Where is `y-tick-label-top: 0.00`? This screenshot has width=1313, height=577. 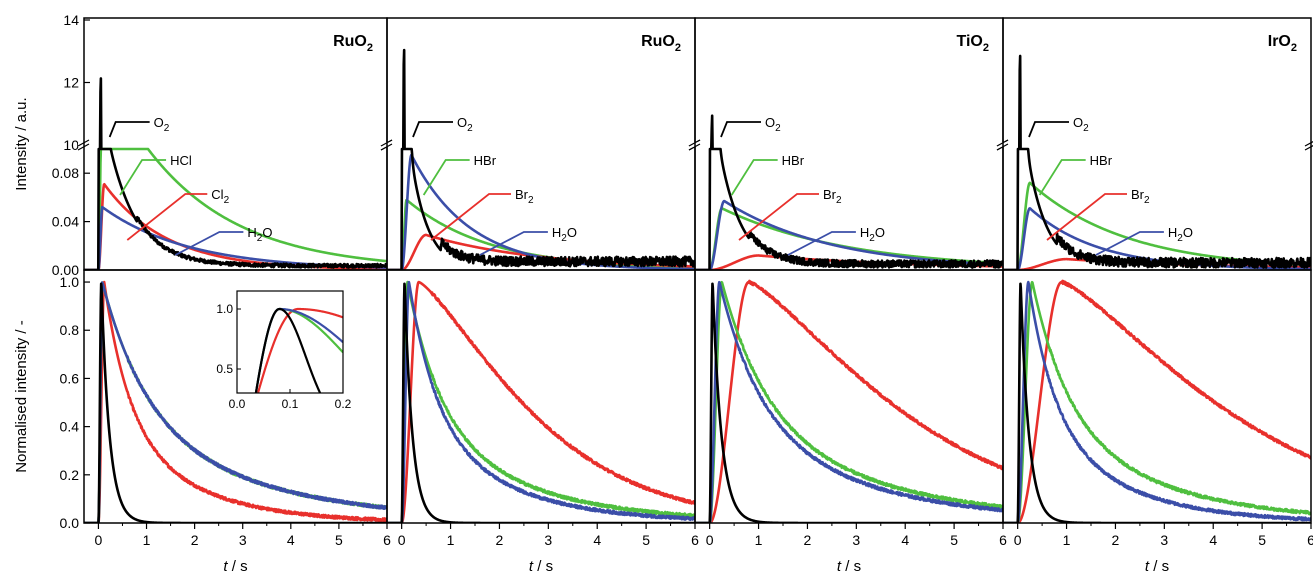
y-tick-label-top: 0.00 is located at coordinates (65, 270).